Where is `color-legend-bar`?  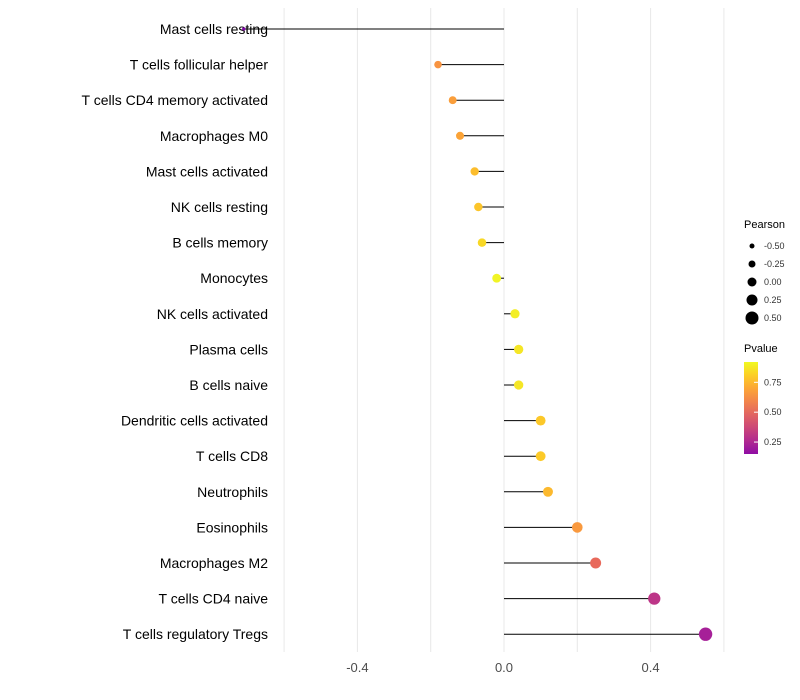 color-legend-bar is located at coordinates (751, 408).